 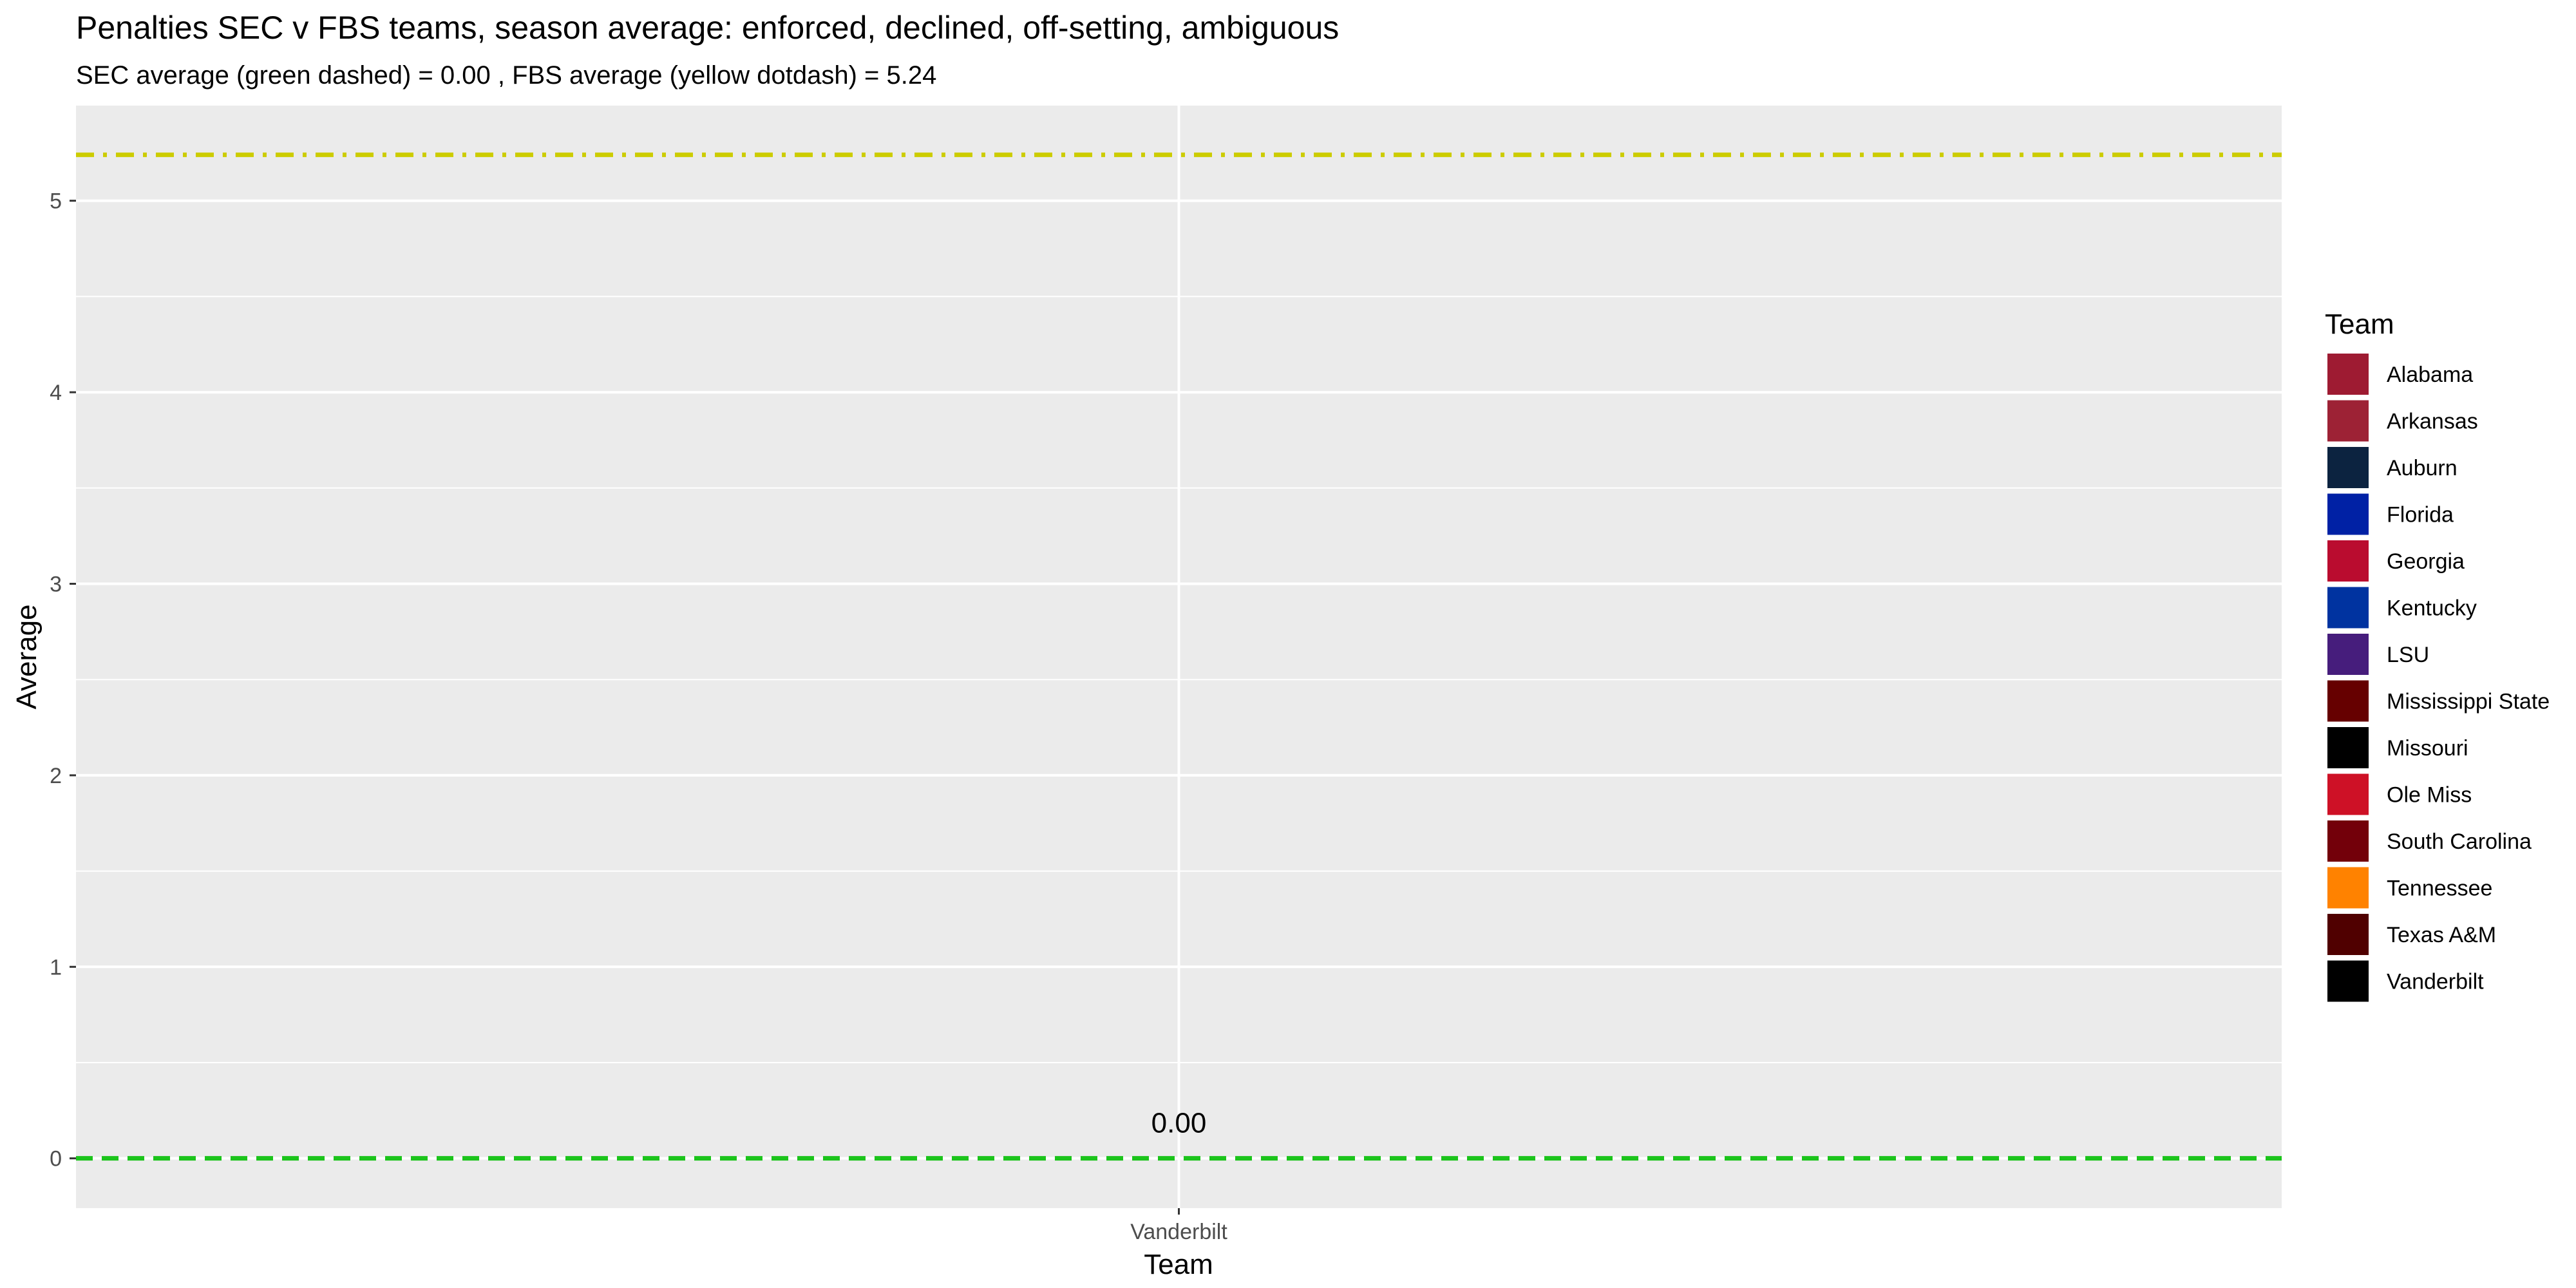 I want to click on x-axis: Vanderbilt, so click(x=1178, y=1226).